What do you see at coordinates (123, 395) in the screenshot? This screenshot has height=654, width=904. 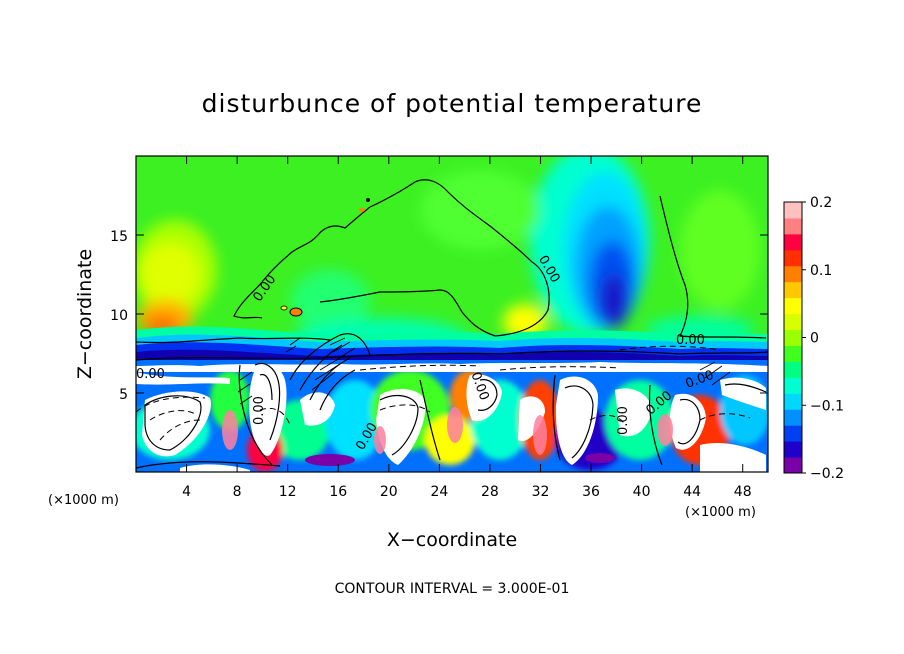 I see `y-tick-label: 5` at bounding box center [123, 395].